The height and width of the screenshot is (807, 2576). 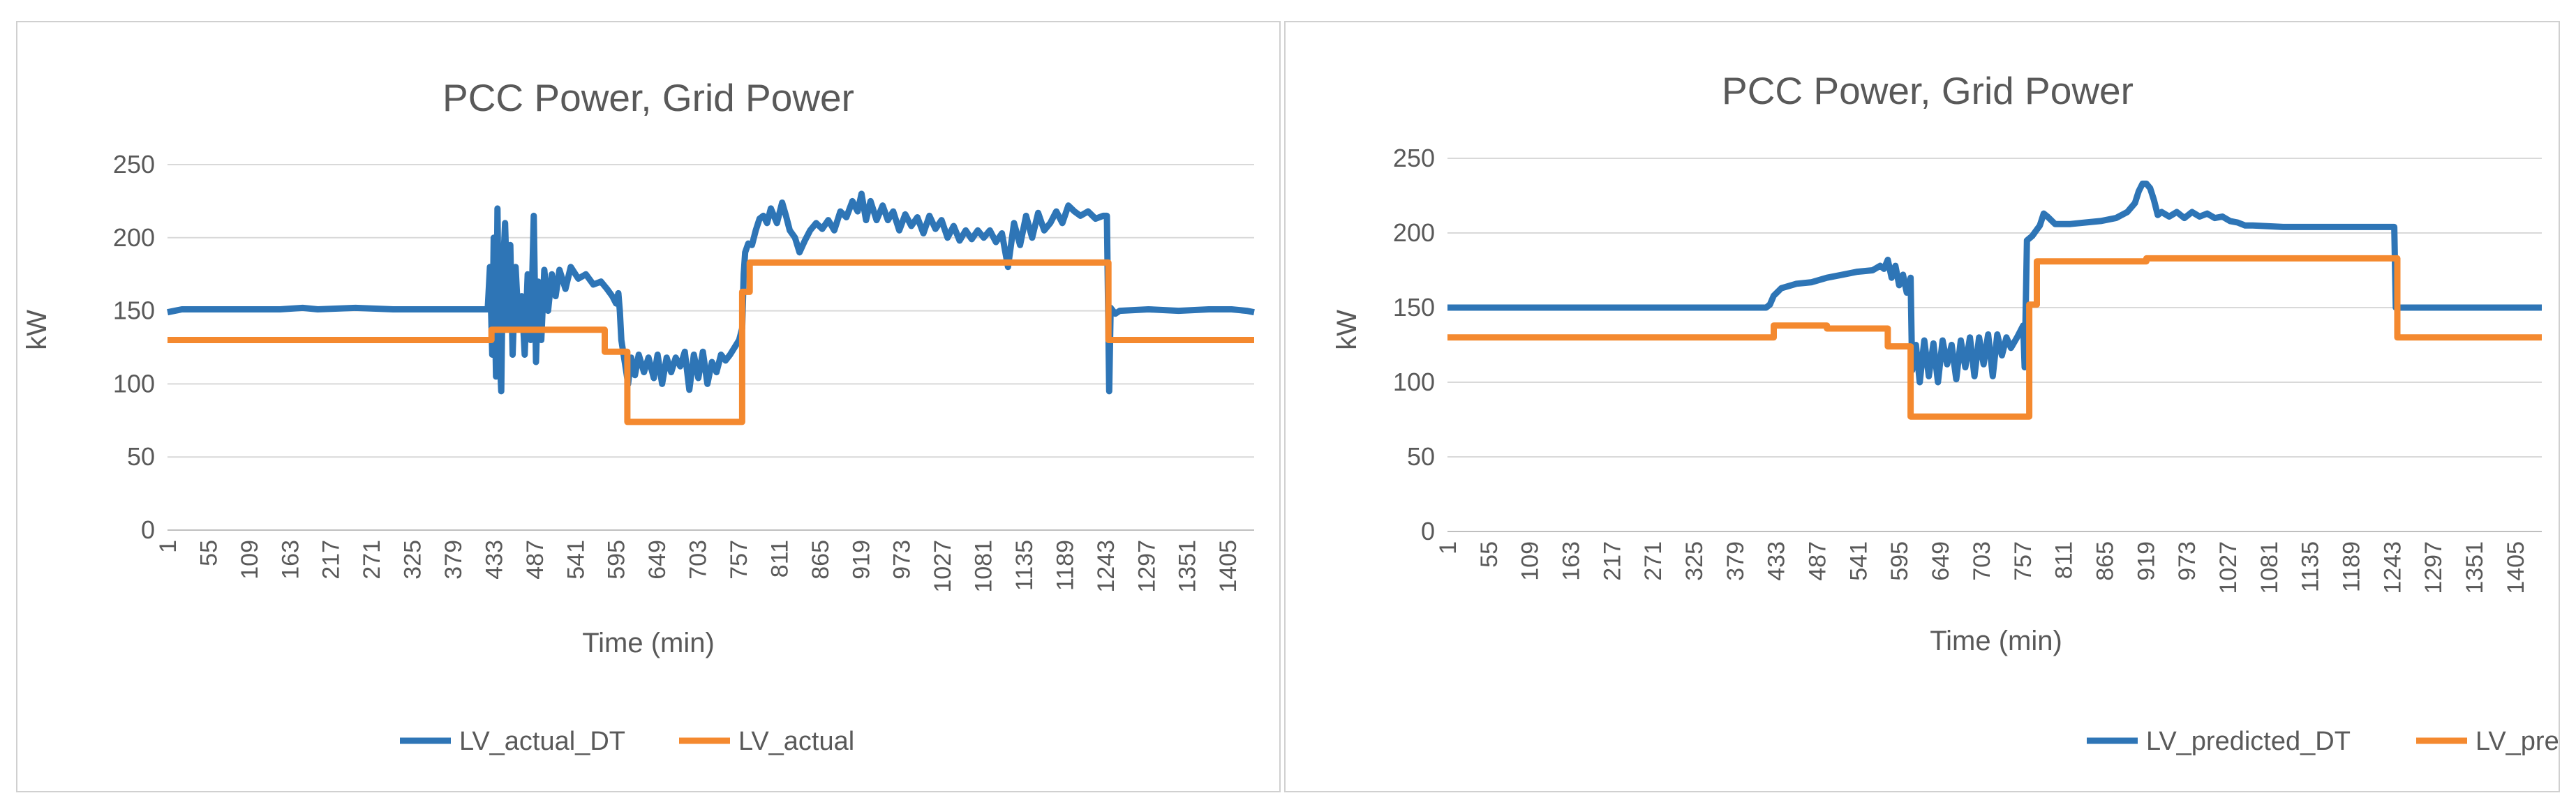 I want to click on series-line-LV_actual_DT, so click(x=711, y=292).